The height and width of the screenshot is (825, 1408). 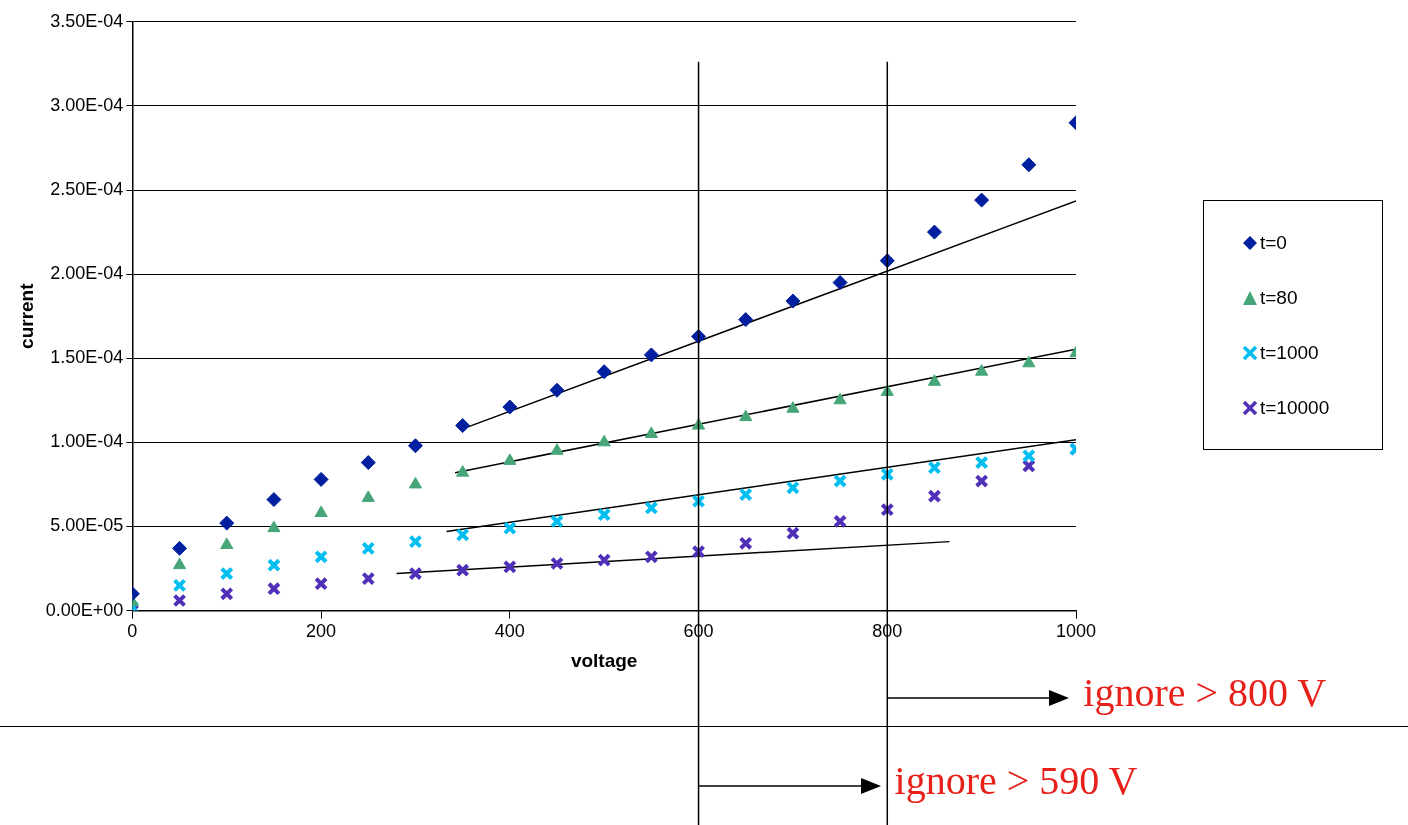 What do you see at coordinates (87, 525) in the screenshot?
I see `y-tick-label: 5.00E-05` at bounding box center [87, 525].